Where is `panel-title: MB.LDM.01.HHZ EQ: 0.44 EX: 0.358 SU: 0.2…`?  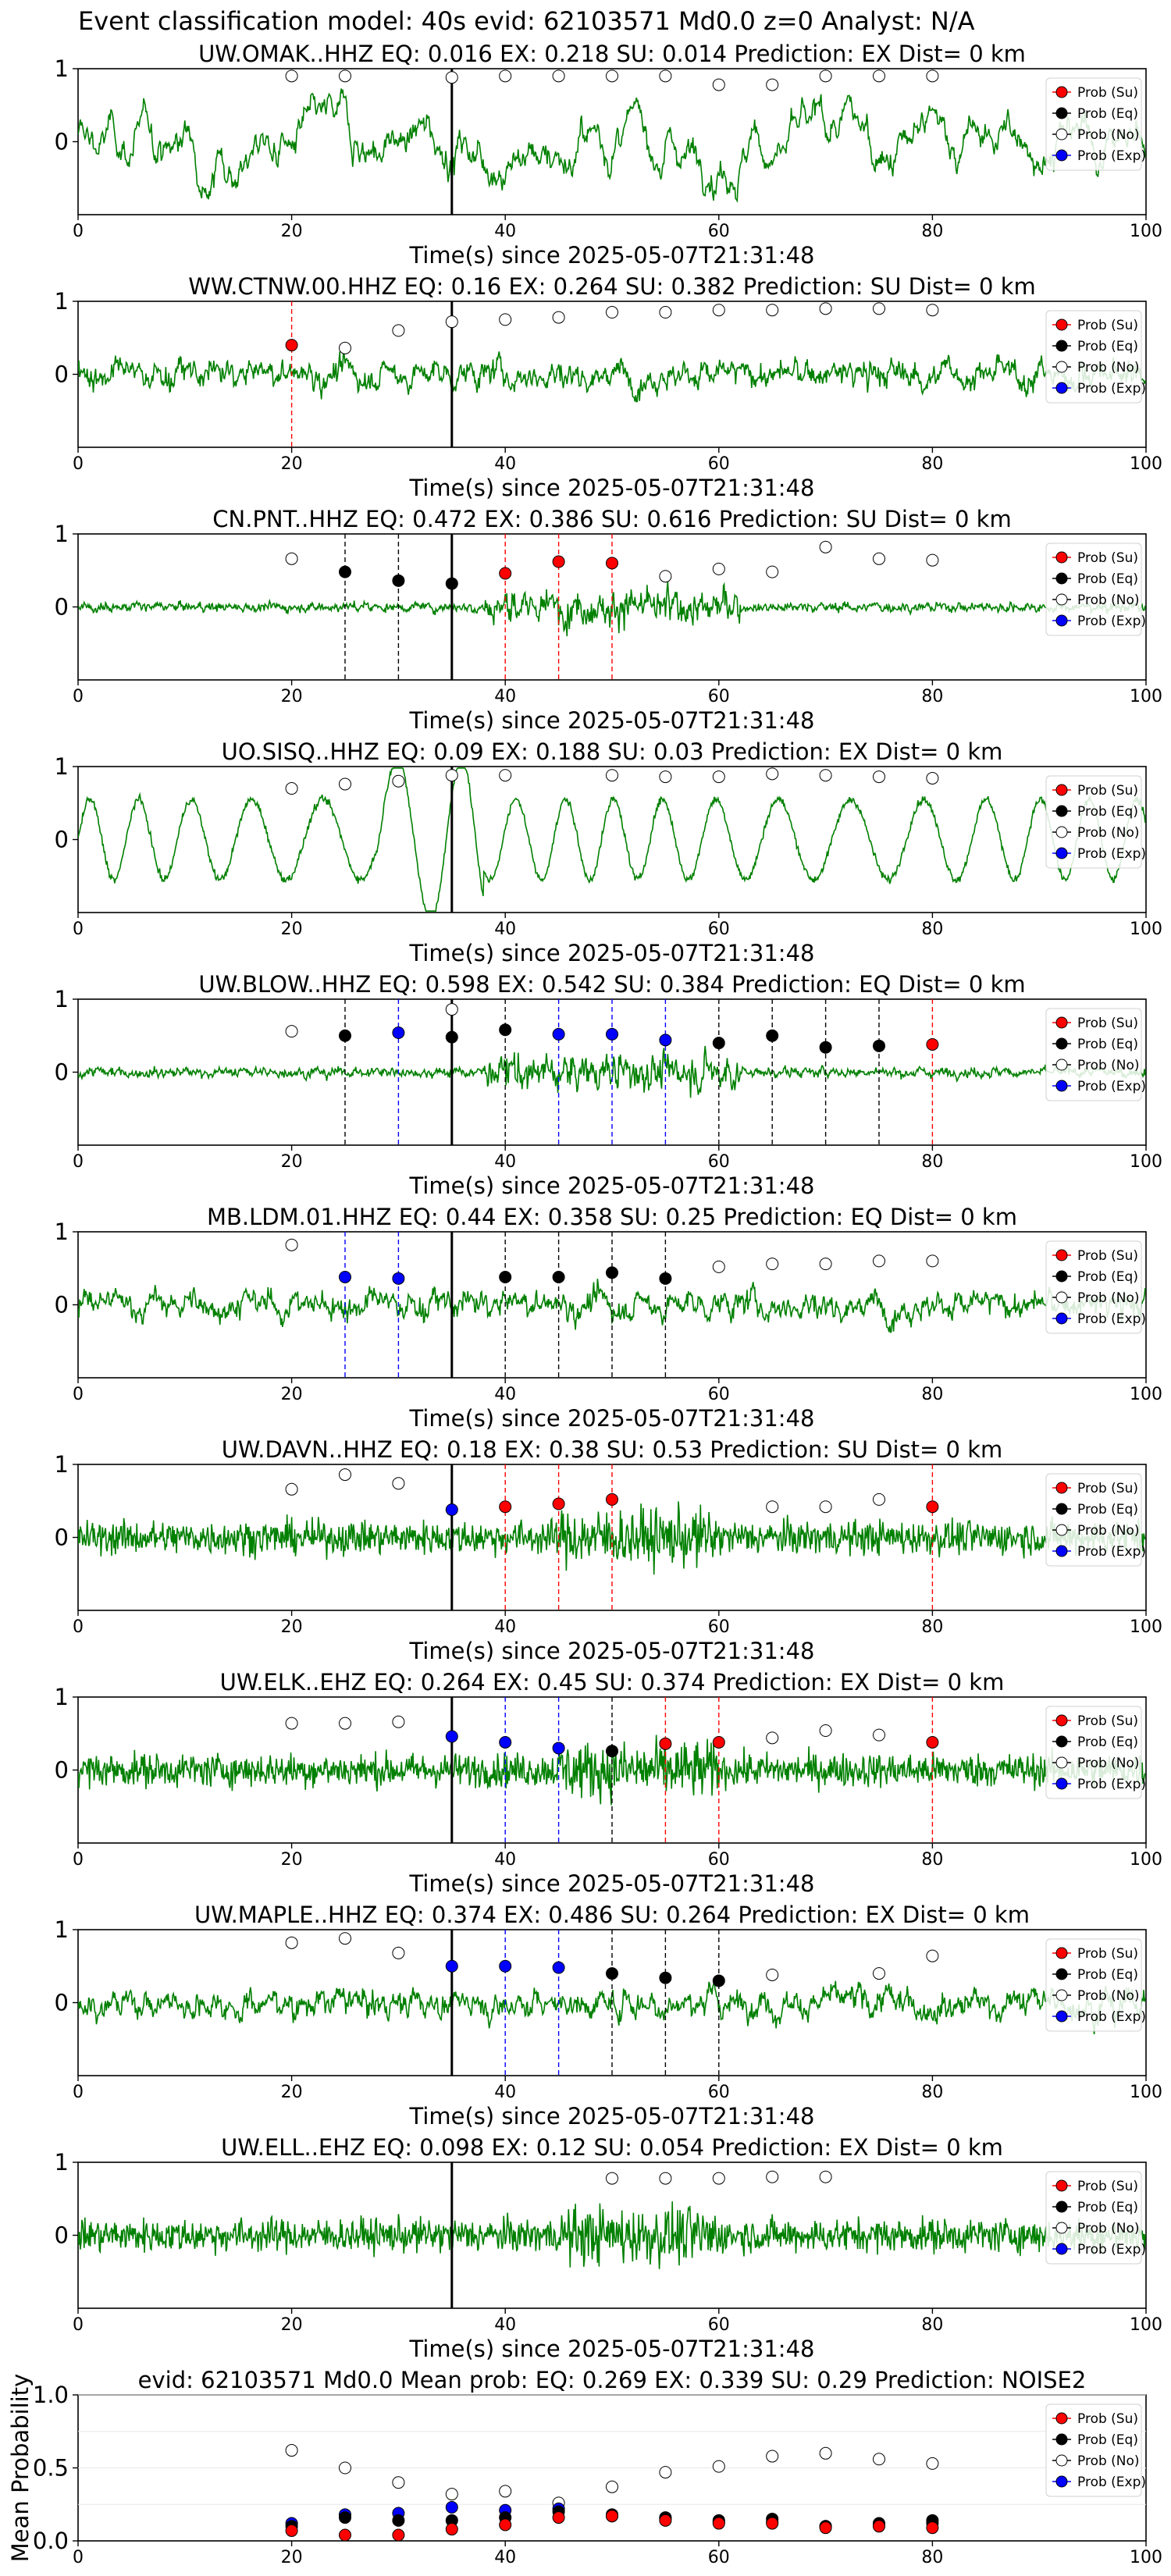
panel-title: MB.LDM.01.HHZ EQ: 0.44 EX: 0.358 SU: 0.2… is located at coordinates (612, 1217).